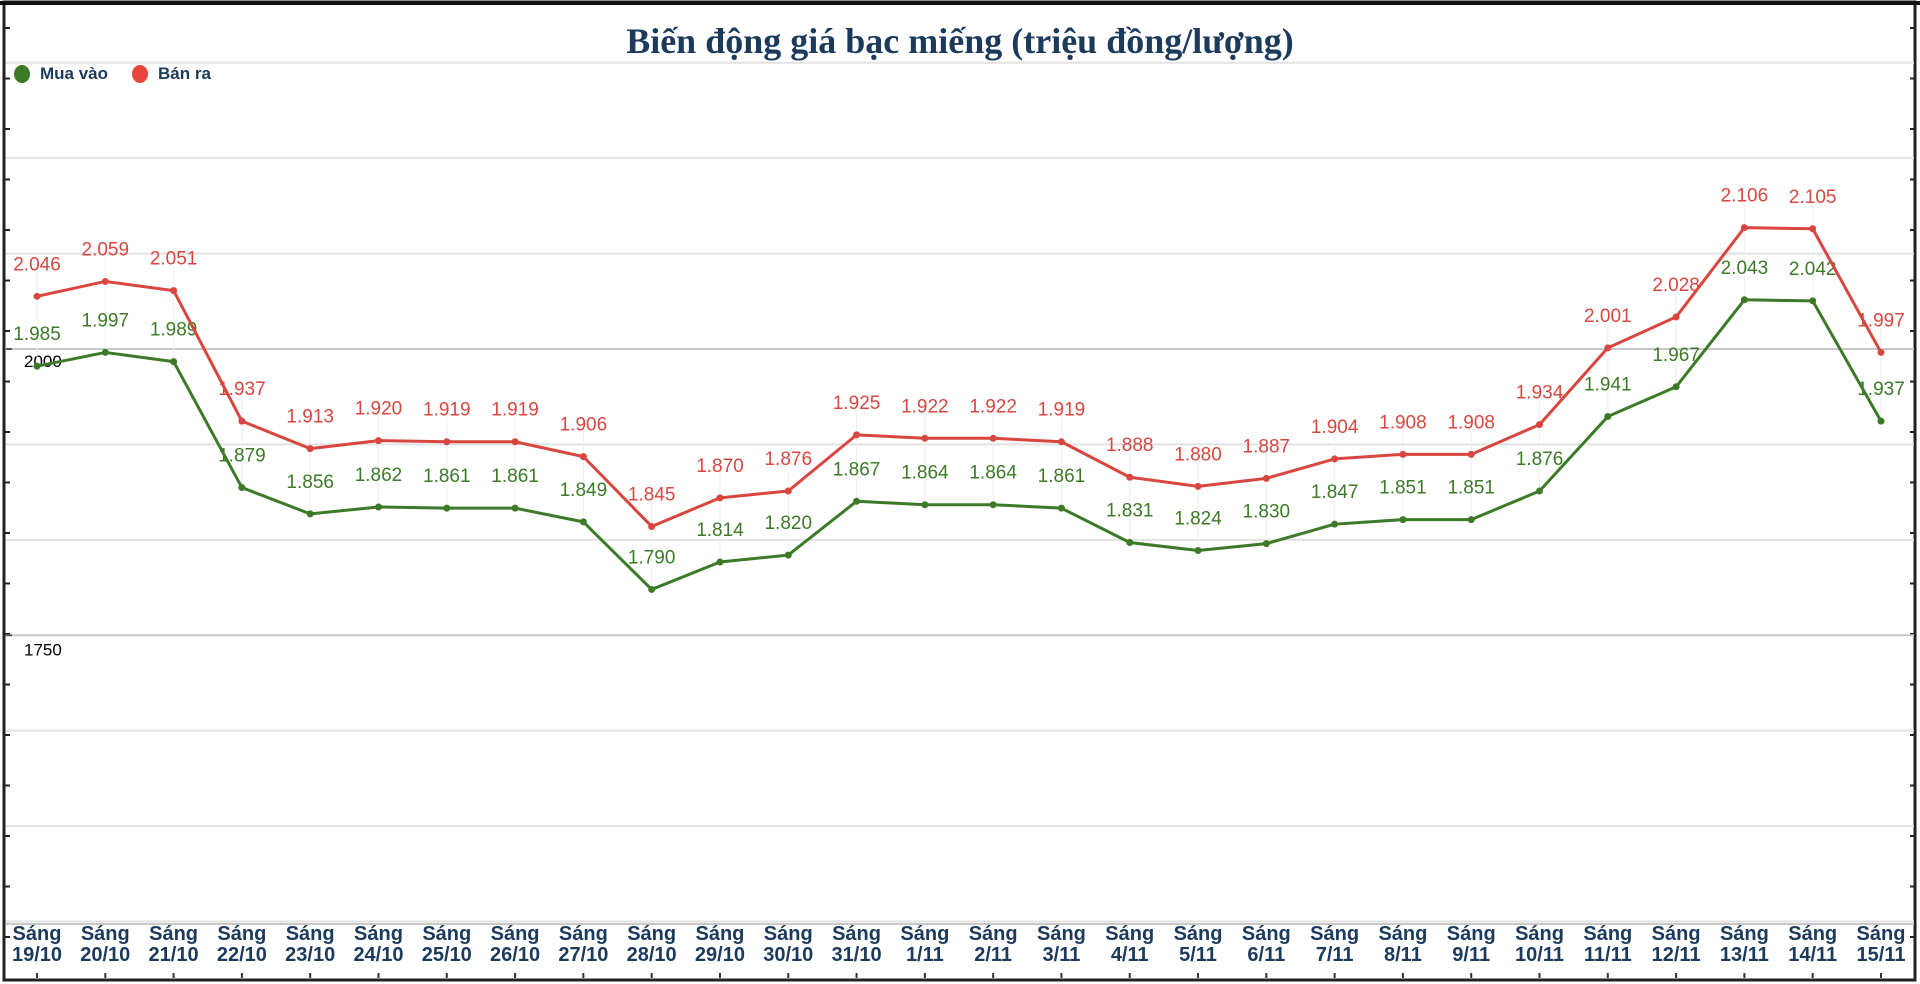  Describe the element at coordinates (1062, 410) in the screenshot. I see `data-label-ban-ra: 1.919` at that location.